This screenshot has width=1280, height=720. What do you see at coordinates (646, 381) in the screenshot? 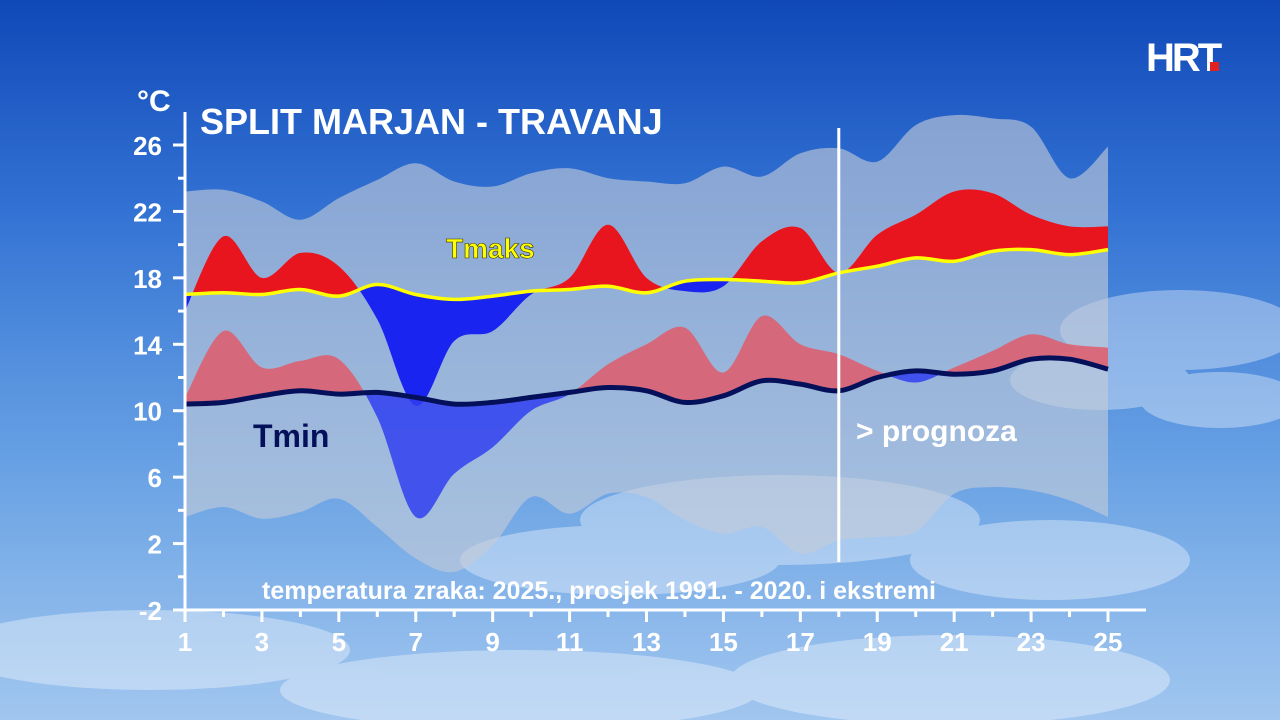
I see `tmin-average-line` at bounding box center [646, 381].